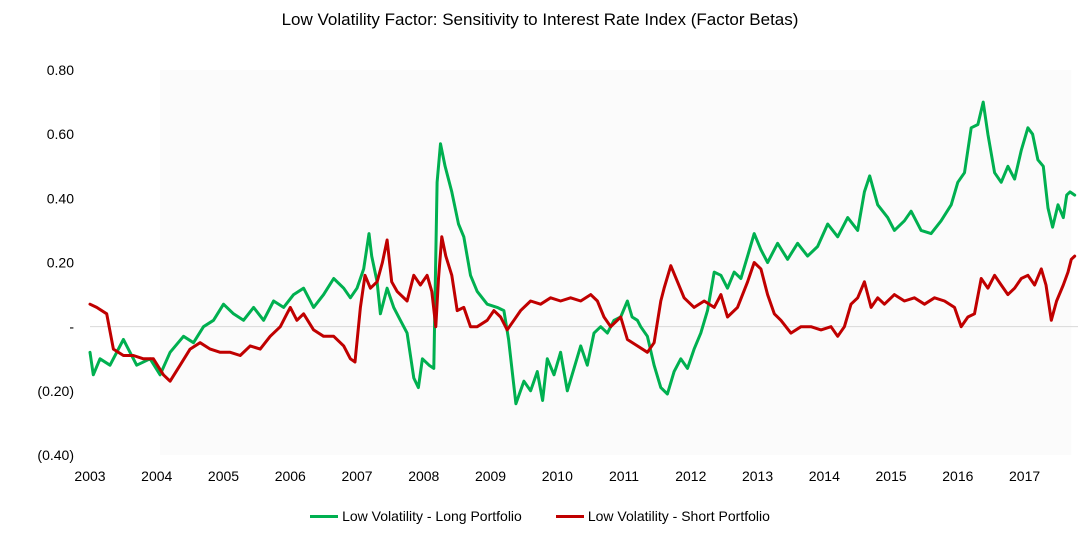  I want to click on y-tick-label: -, so click(71, 327).